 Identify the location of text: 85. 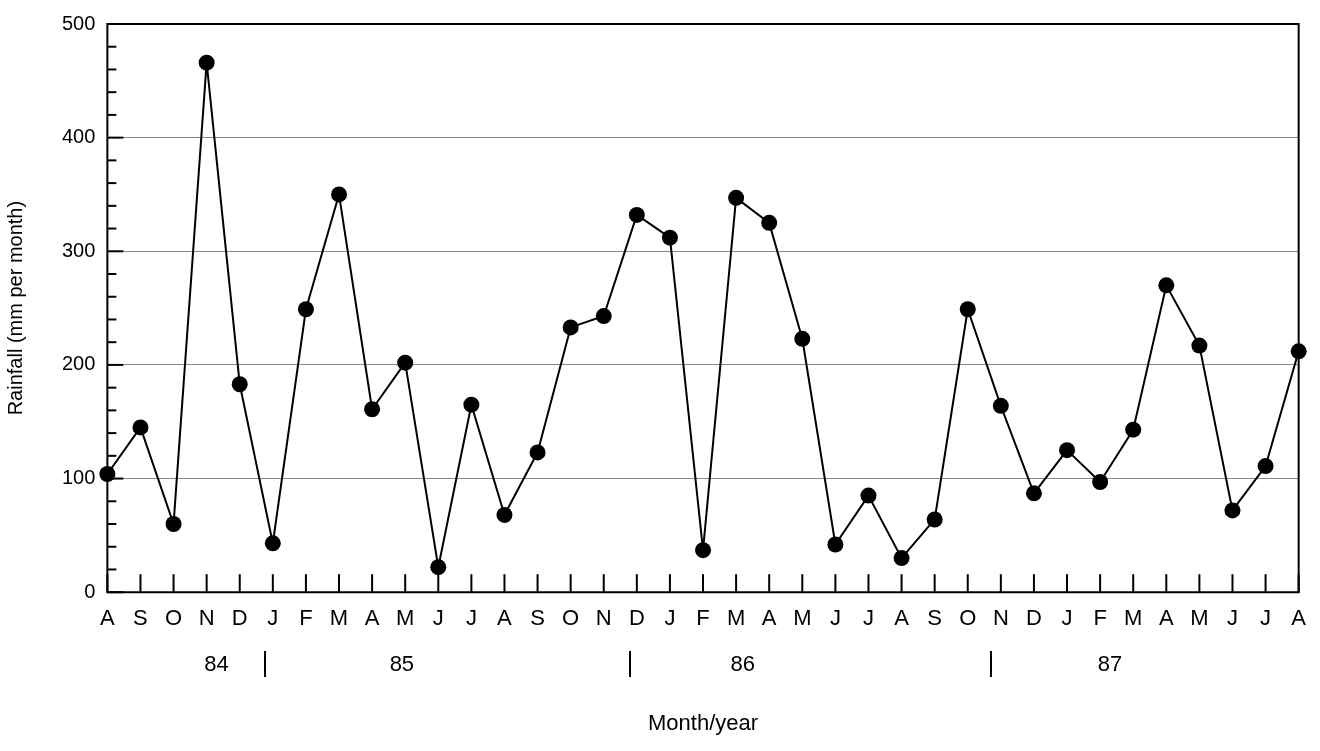
(402, 664).